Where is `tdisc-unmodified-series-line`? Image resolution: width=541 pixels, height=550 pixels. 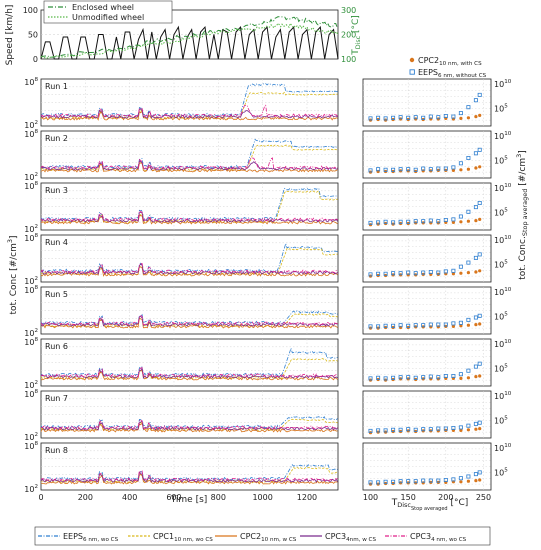
tdisc-unmodified-series-line is located at coordinates (189, 40).